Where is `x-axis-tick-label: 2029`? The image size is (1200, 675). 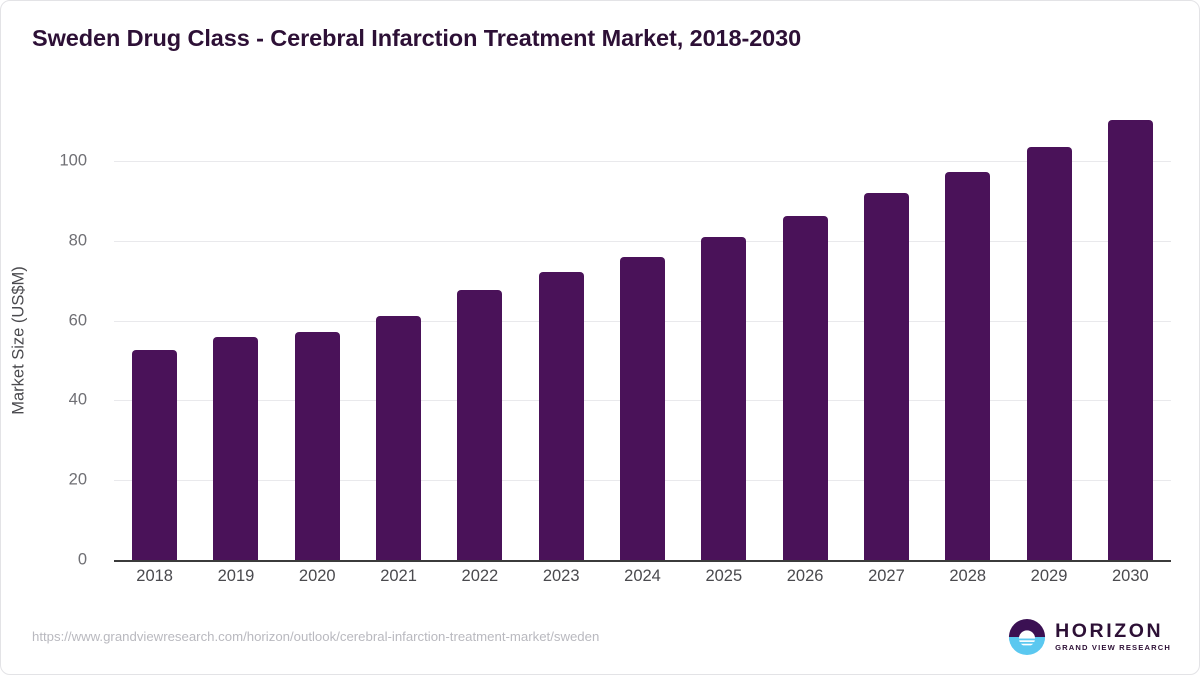 x-axis-tick-label: 2029 is located at coordinates (1049, 576).